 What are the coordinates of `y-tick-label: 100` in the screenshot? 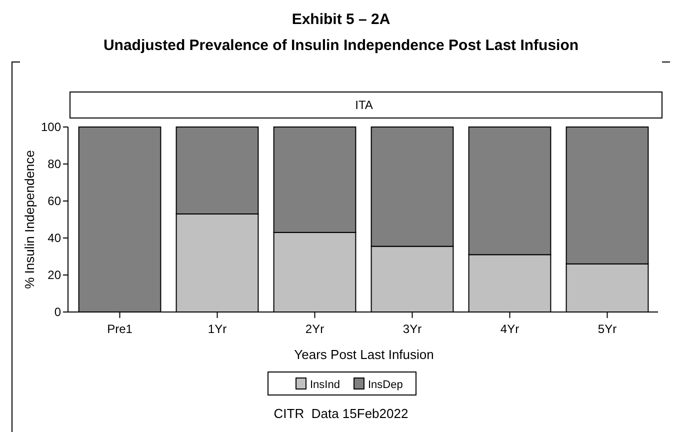 It's located at (51, 127).